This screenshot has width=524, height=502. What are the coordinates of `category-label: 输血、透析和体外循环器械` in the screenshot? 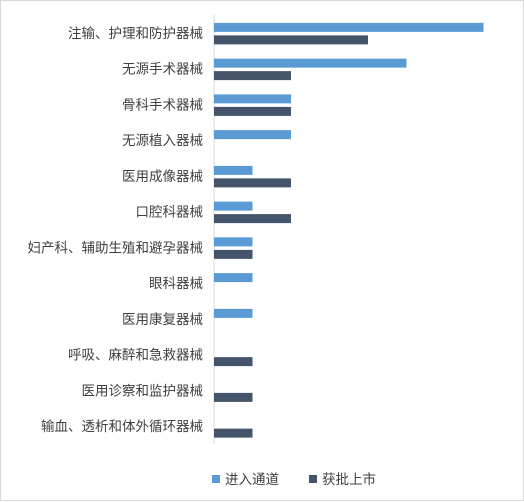 It's located at (122, 427).